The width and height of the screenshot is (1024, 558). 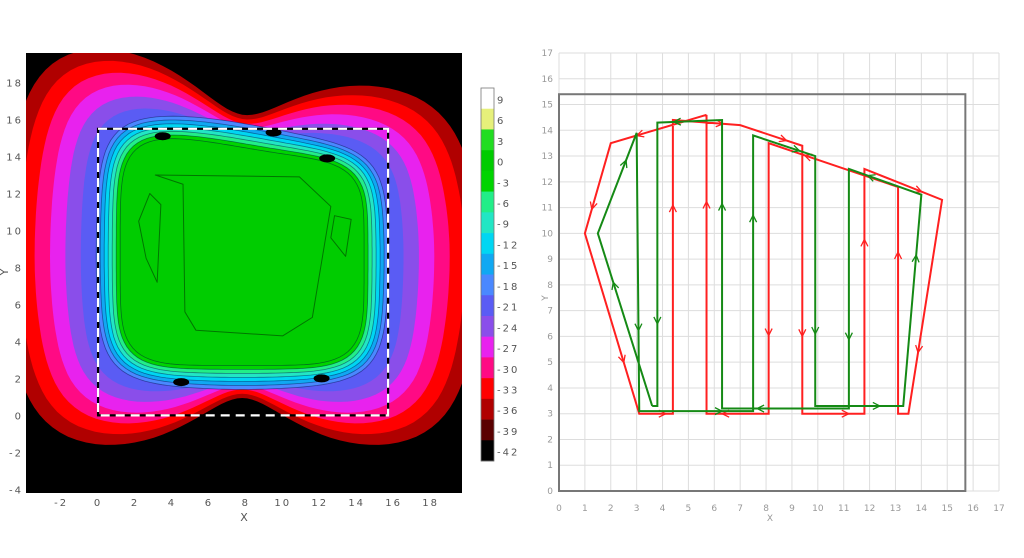 What do you see at coordinates (770, 519) in the screenshot?
I see `x-axis-label: X` at bounding box center [770, 519].